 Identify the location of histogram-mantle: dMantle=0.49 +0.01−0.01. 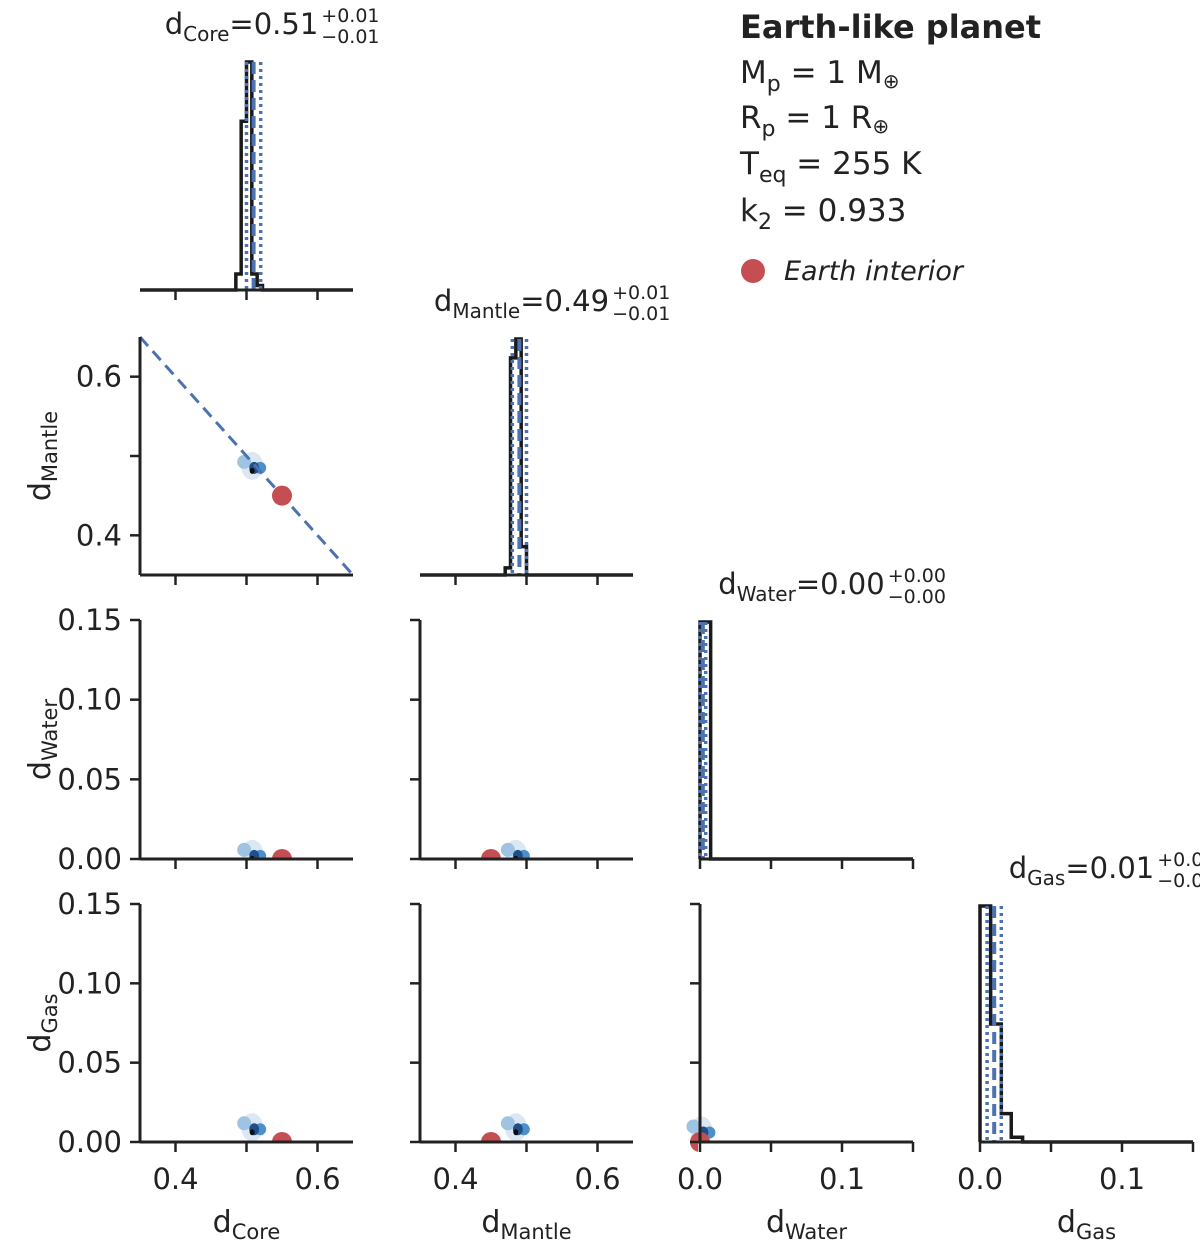
(545, 433).